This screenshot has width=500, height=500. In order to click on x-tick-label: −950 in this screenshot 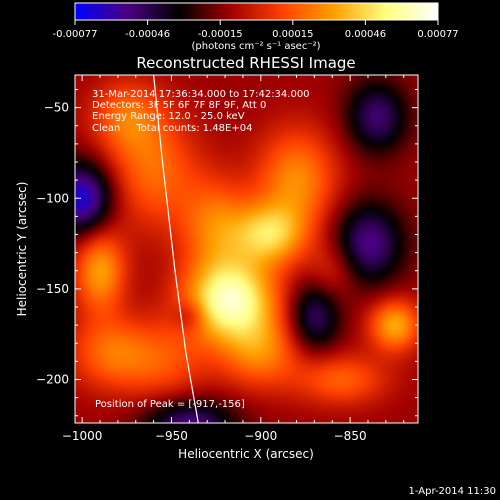, I will do `click(171, 436)`.